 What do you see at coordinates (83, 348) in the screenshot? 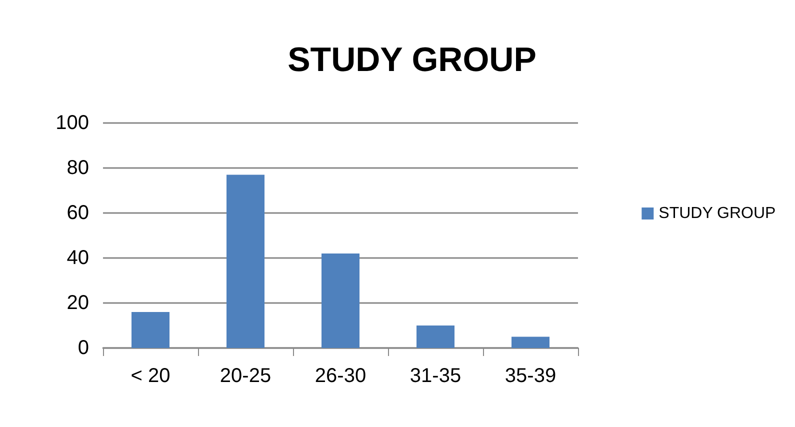
I see `y-tick-label: 0` at bounding box center [83, 348].